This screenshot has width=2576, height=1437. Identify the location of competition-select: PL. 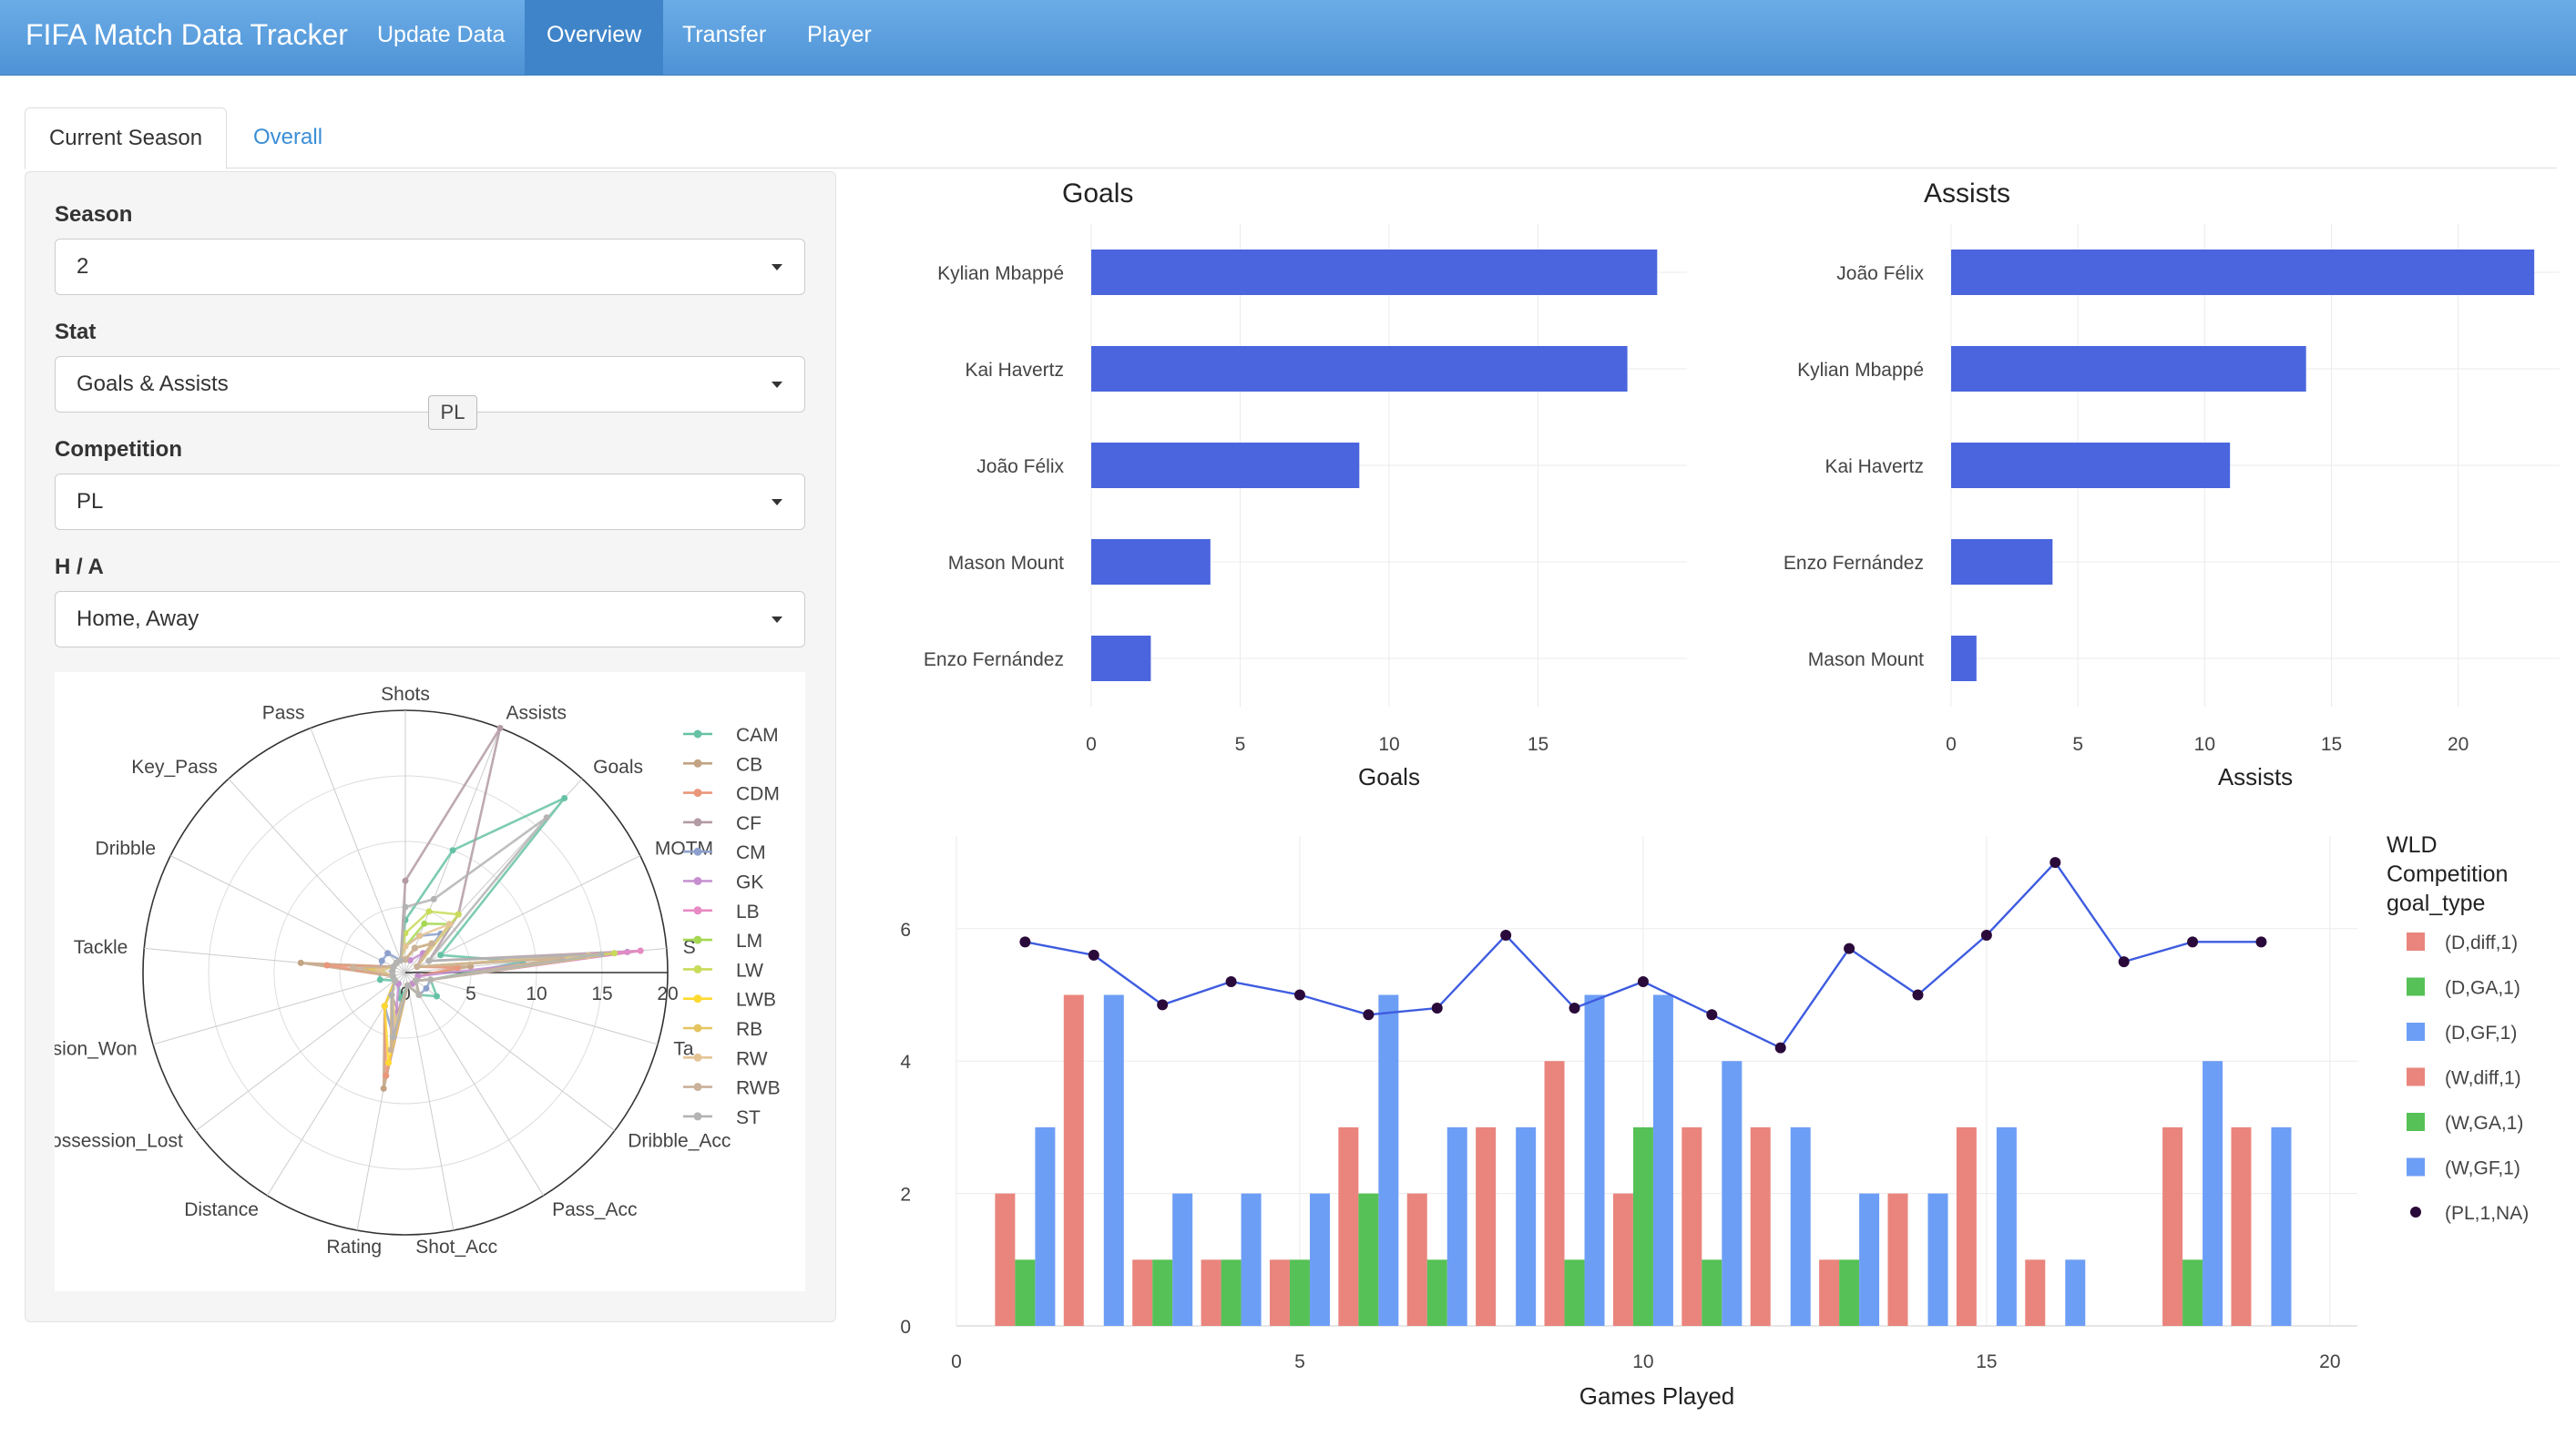
(430, 502).